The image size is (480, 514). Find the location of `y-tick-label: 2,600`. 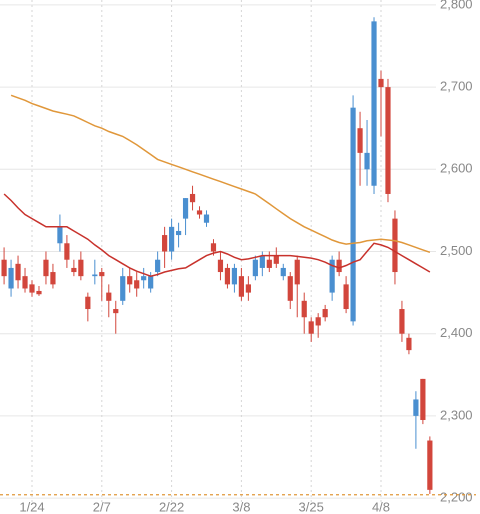

y-tick-label: 2,600 is located at coordinates (456, 168).